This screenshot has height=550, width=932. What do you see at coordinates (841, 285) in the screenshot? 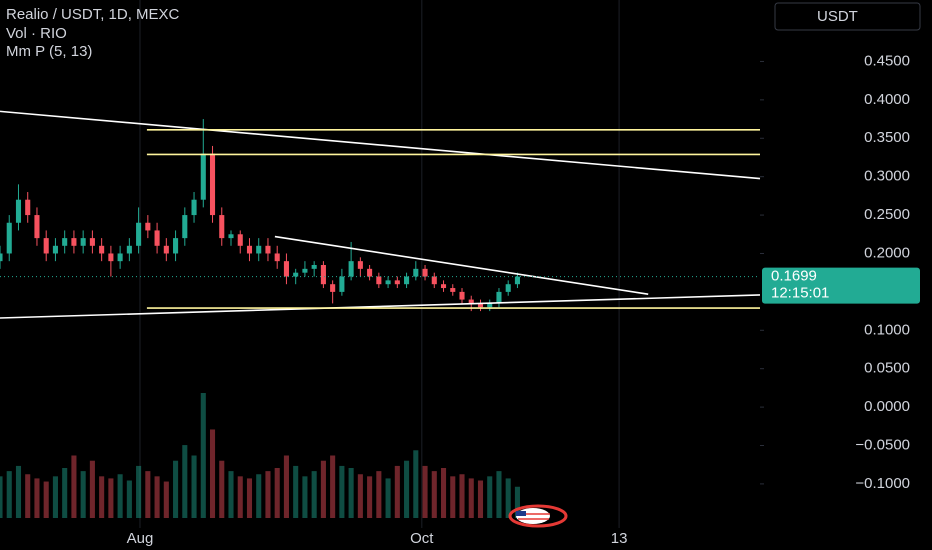
I see `last-price-tag` at bounding box center [841, 285].